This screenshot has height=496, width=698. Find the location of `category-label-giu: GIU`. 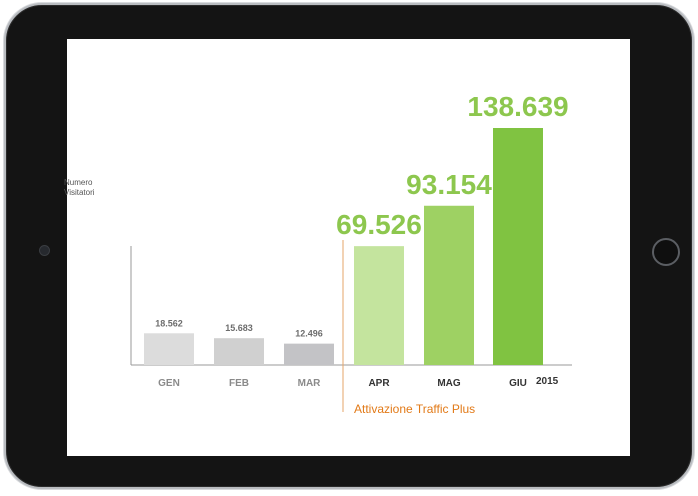

category-label-giu: GIU is located at coordinates (518, 383).